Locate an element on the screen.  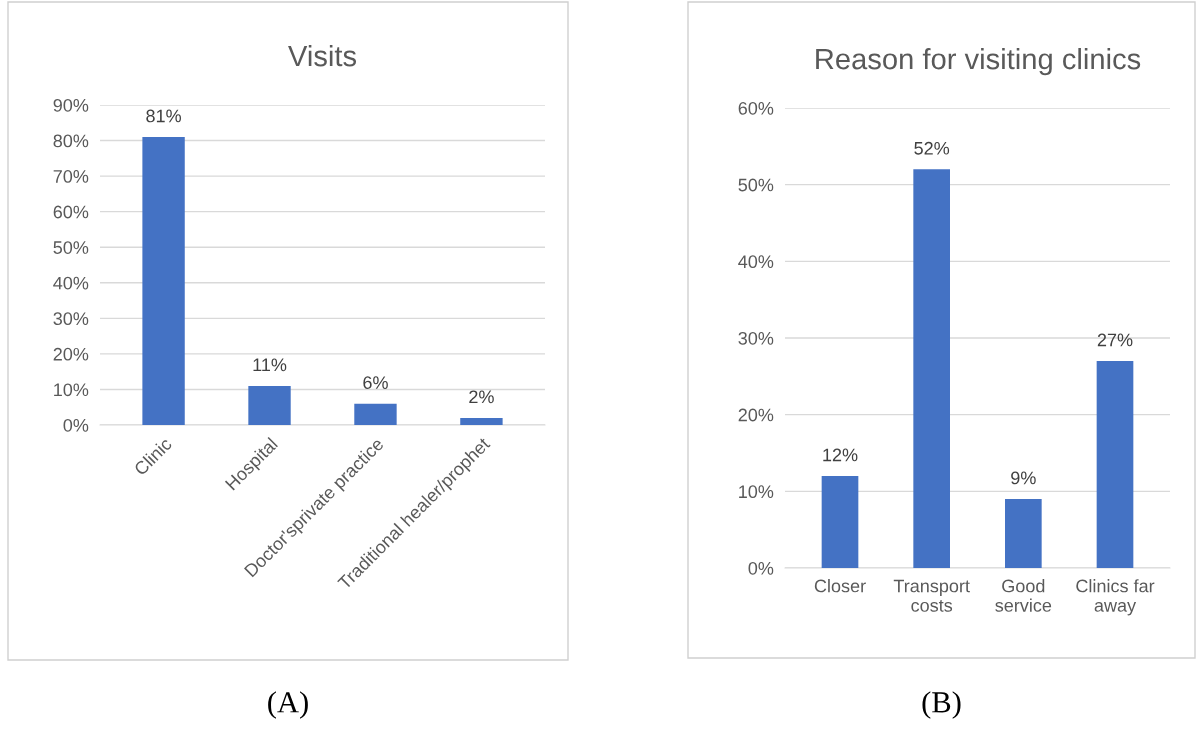
x-tick-label: Transport costs is located at coordinates (931, 595).